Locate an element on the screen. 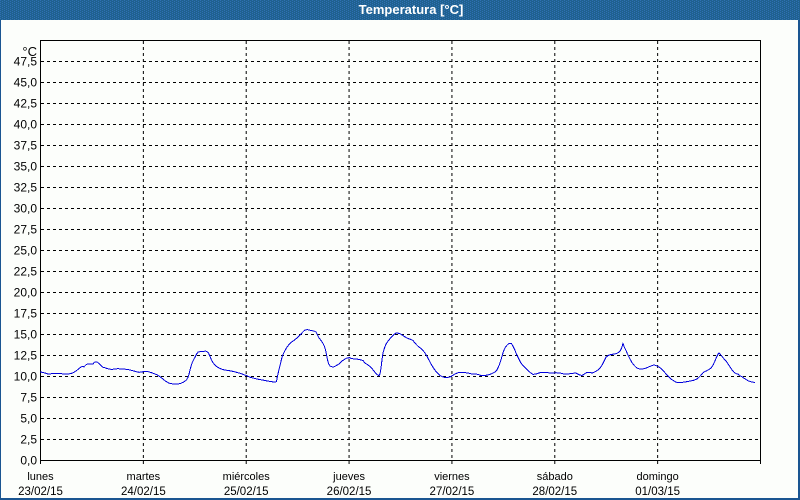 The width and height of the screenshot is (800, 500). svg-text: 01/03/15 is located at coordinates (657, 492).